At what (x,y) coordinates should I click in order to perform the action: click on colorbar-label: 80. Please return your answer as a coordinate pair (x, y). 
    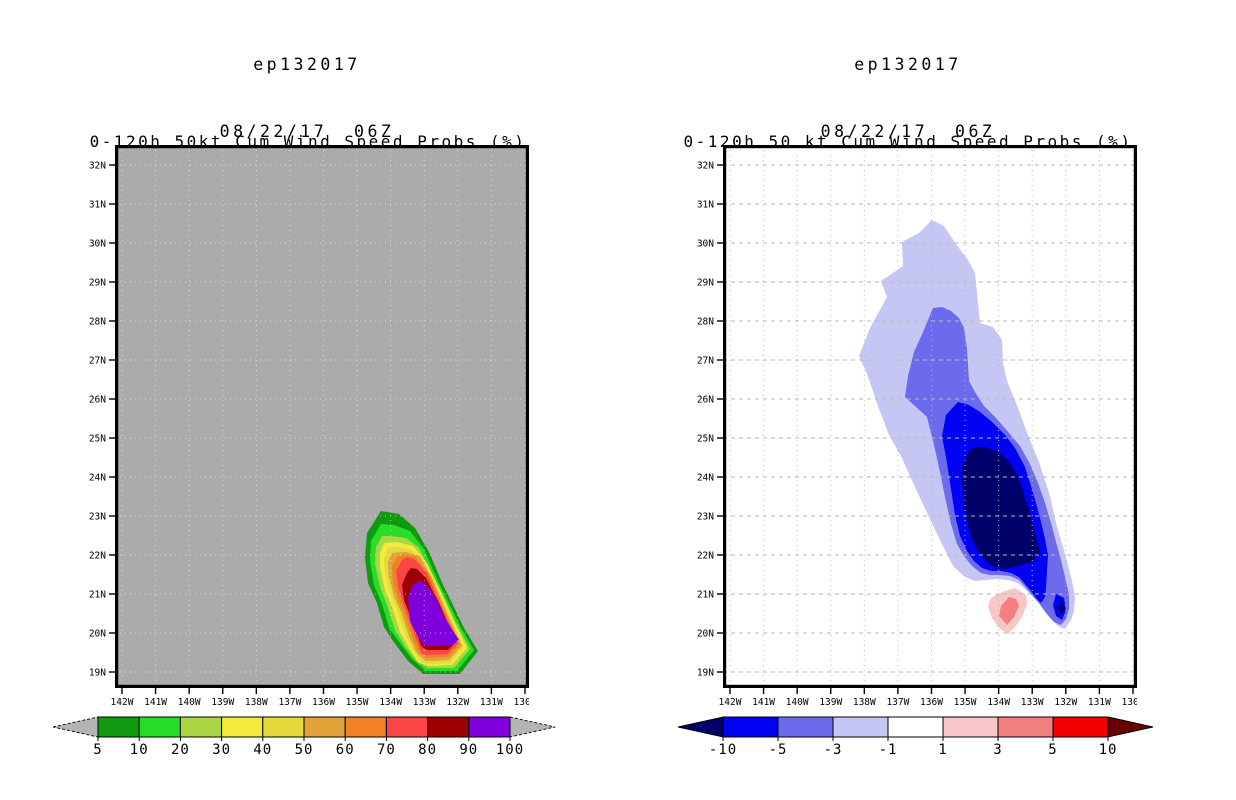
    Looking at the image, I should click on (427, 750).